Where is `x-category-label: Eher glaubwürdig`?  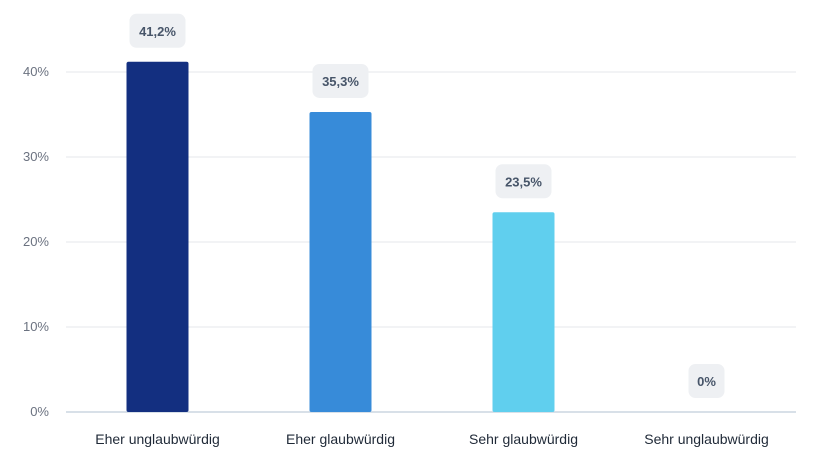 x-category-label: Eher glaubwürdig is located at coordinates (340, 439).